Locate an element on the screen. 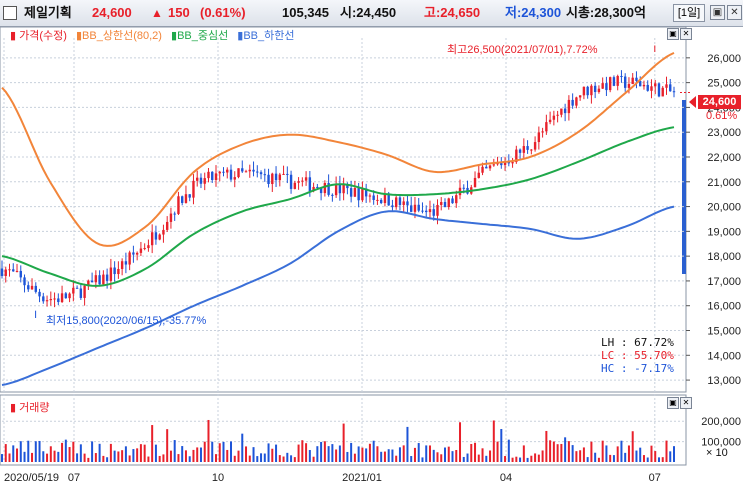 The width and height of the screenshot is (743, 485). vol-ytick-label: 100,000 is located at coordinates (721, 443).